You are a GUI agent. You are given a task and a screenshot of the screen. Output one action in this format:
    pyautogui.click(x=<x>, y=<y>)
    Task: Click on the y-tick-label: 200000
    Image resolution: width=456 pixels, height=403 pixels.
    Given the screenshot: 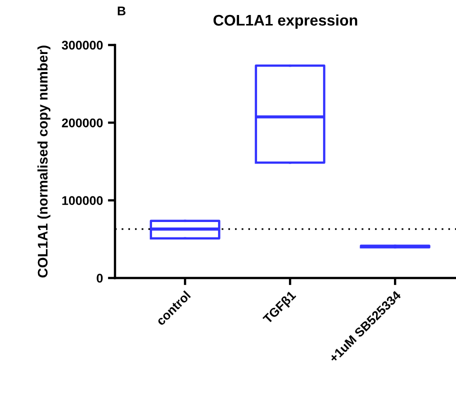 What is the action you would take?
    pyautogui.click(x=82, y=123)
    